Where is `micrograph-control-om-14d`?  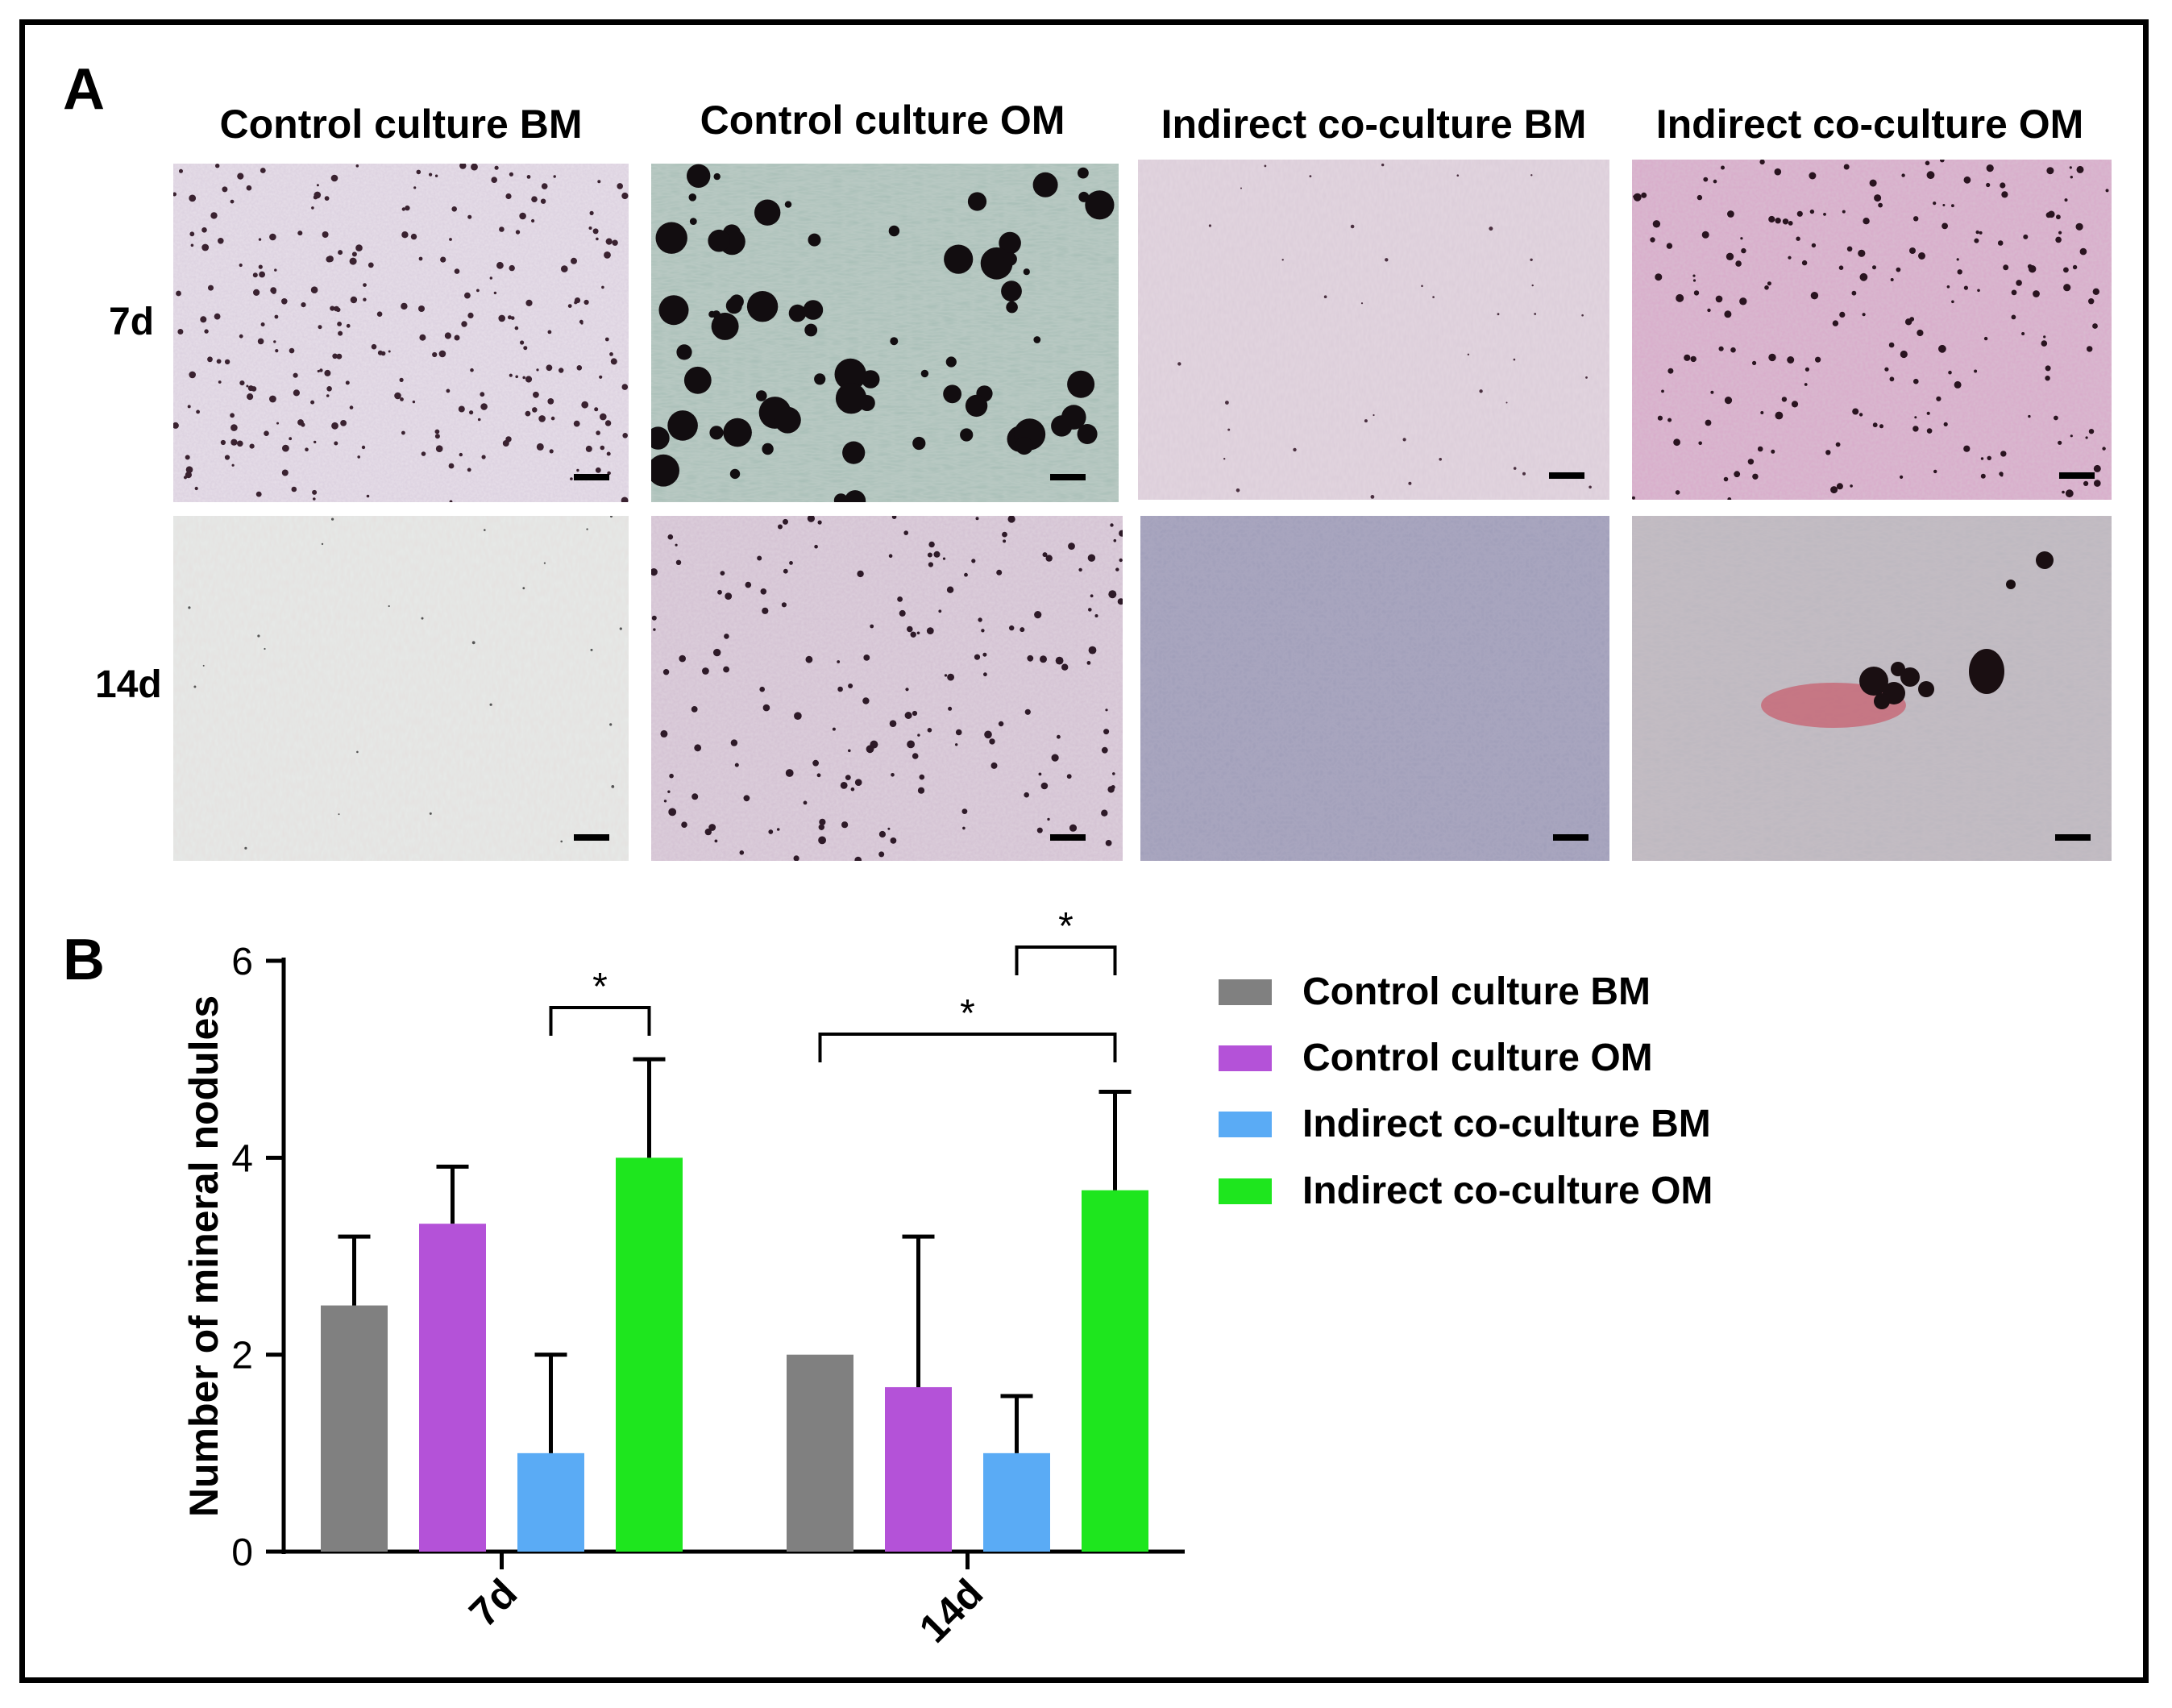 micrograph-control-om-14d is located at coordinates (887, 688).